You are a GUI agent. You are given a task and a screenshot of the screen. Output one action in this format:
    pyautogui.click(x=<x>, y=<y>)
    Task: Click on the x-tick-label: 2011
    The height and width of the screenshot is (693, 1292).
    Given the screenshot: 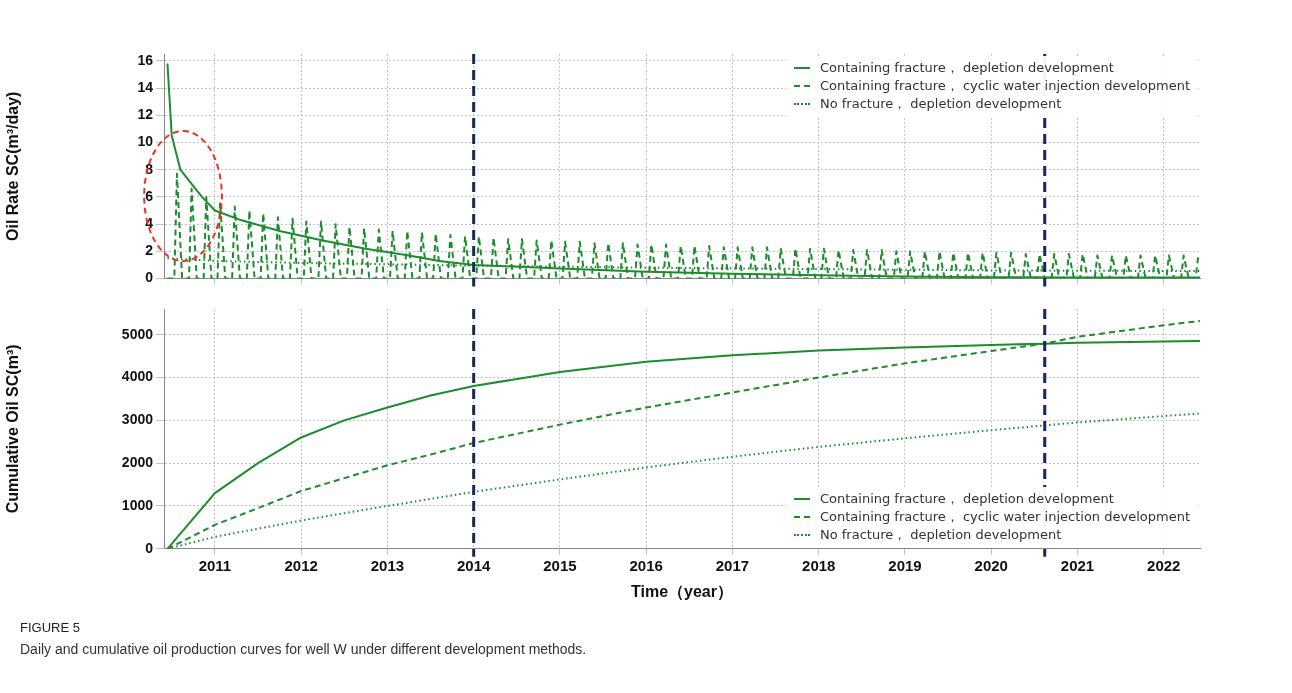 What is the action you would take?
    pyautogui.click(x=215, y=565)
    